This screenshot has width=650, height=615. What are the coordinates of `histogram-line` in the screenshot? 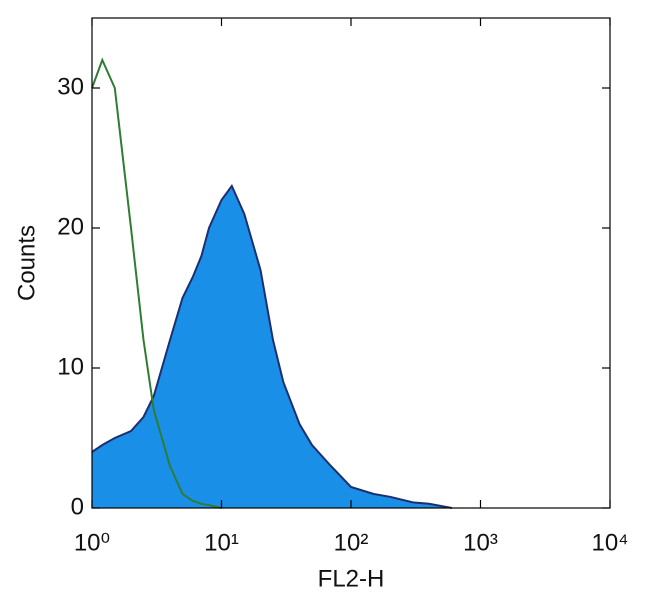 It's located at (156, 283).